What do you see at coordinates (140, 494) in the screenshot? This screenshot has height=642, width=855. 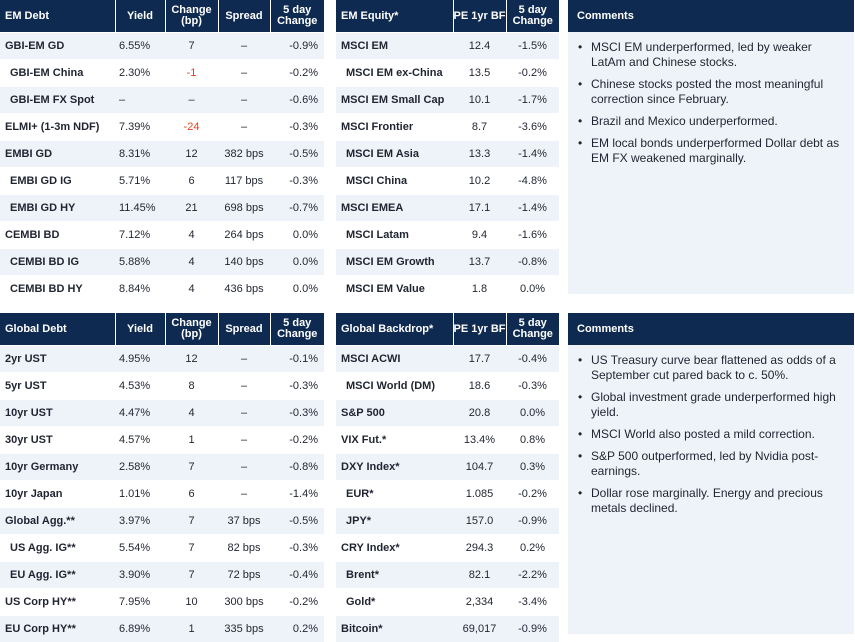 I see `yield-cell: 1.01%` at bounding box center [140, 494].